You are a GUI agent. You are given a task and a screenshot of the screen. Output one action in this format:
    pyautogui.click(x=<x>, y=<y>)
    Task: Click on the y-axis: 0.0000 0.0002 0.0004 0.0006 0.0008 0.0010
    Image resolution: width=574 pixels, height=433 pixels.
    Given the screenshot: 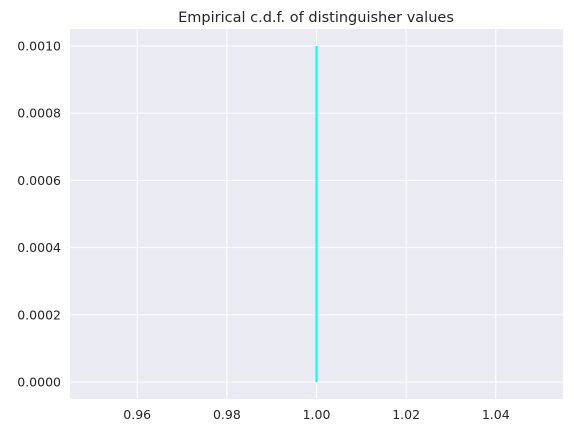 What is the action you would take?
    pyautogui.click(x=39, y=213)
    